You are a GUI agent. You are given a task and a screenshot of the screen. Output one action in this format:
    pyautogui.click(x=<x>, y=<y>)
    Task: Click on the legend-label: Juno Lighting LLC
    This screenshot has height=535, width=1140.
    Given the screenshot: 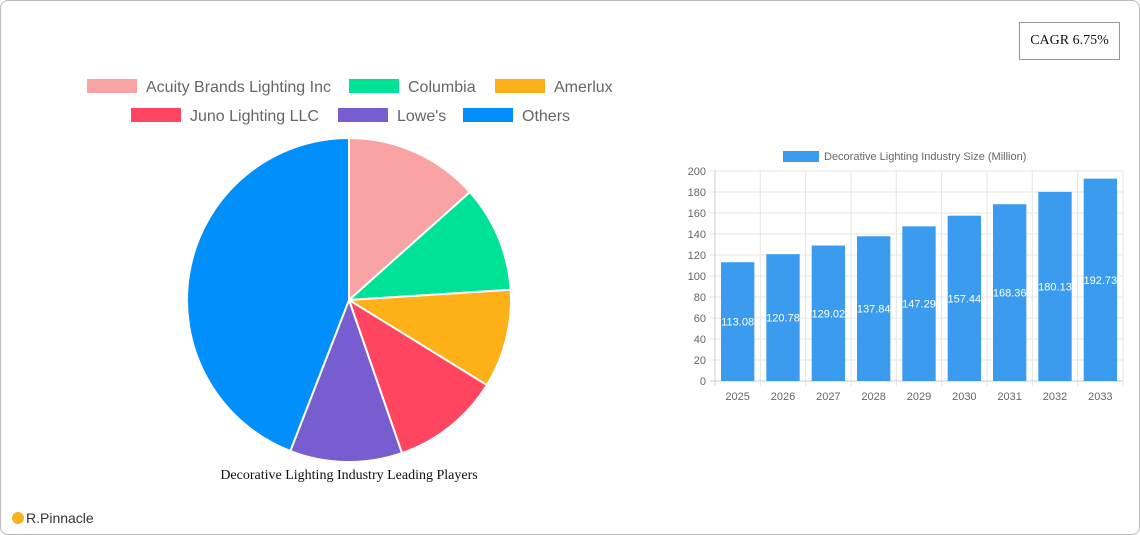 What is the action you would take?
    pyautogui.click(x=254, y=116)
    